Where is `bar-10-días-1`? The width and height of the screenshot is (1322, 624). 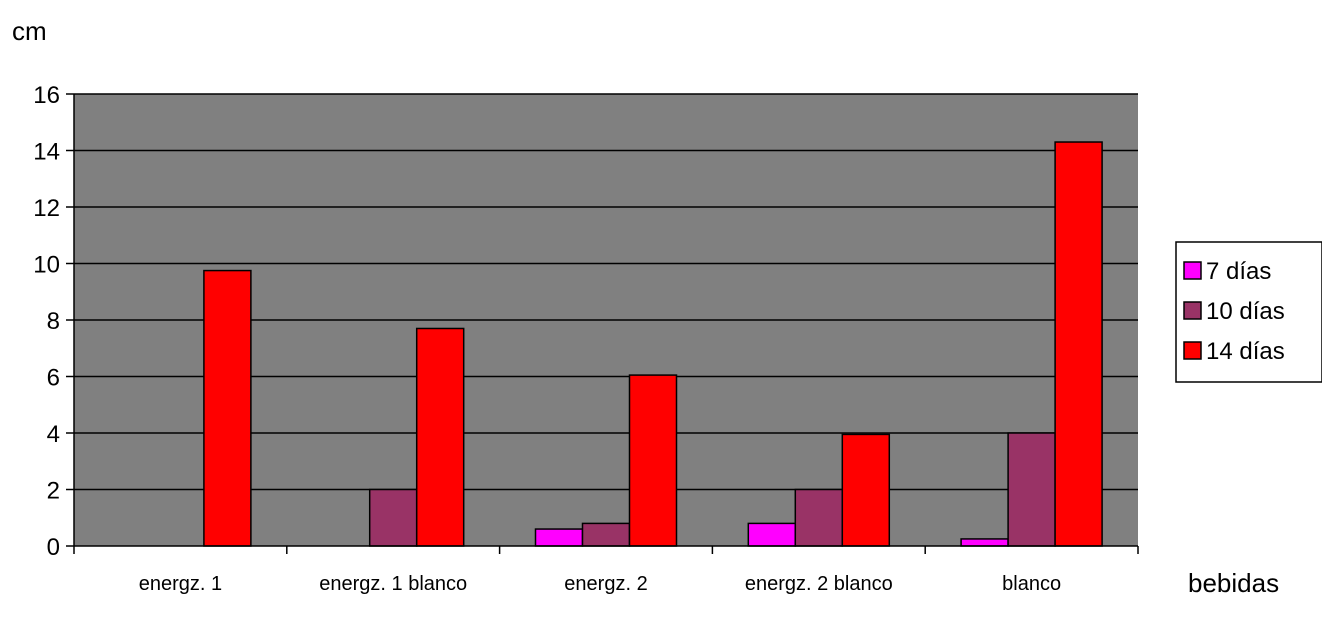
bar-10-días-1 is located at coordinates (393, 517).